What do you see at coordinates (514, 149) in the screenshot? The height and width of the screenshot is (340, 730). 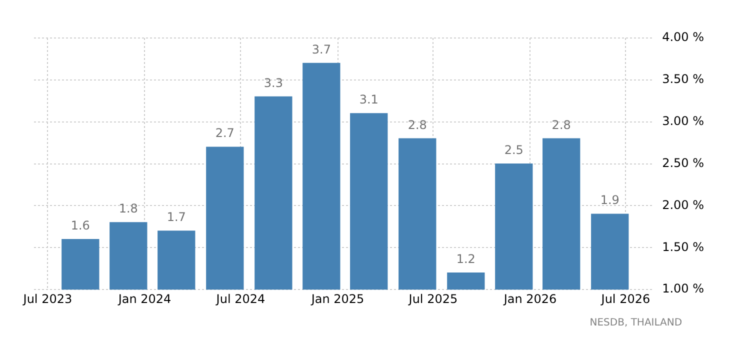 I see `data-label: 2.5` at bounding box center [514, 149].